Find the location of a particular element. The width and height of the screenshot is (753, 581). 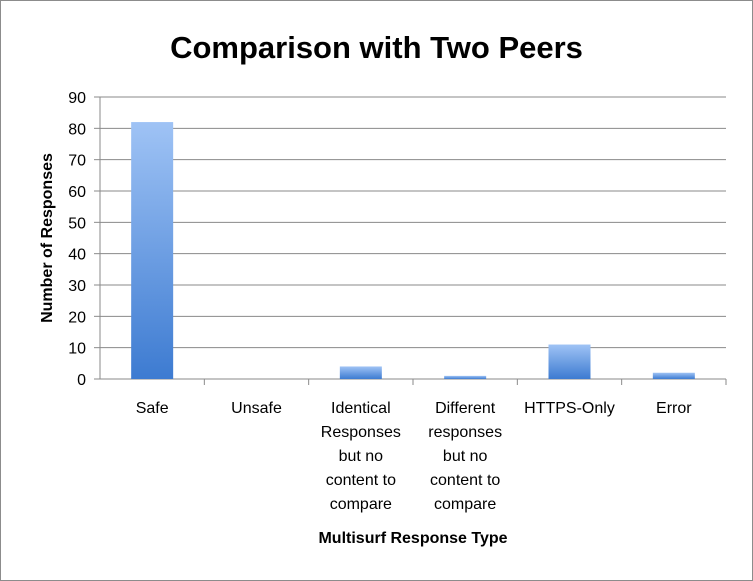

chart-title: Comparison with Two Peers is located at coordinates (376, 47).